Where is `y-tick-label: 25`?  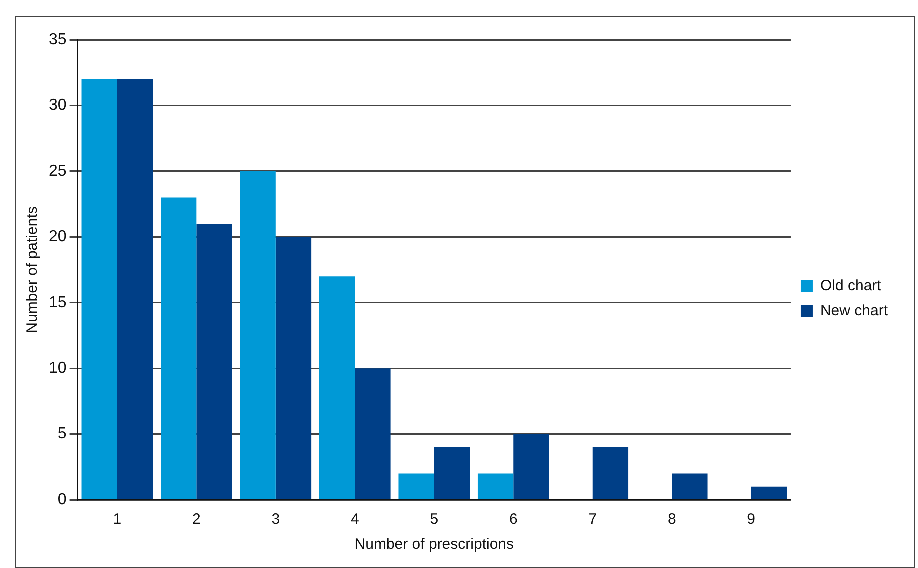
y-tick-label: 25 is located at coordinates (58, 171).